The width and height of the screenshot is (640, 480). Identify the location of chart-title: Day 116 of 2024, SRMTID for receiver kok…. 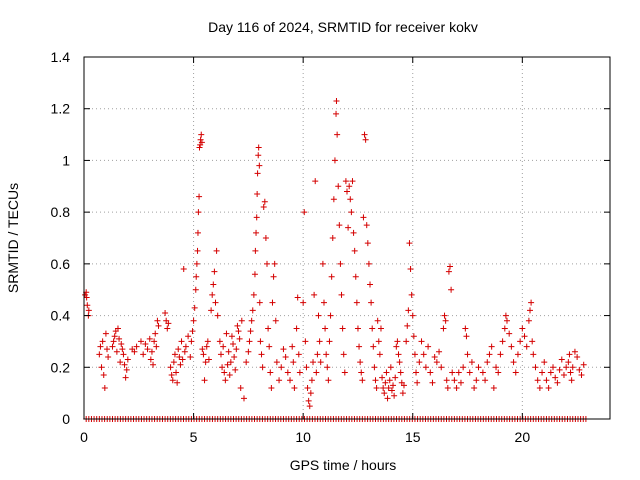
(343, 27).